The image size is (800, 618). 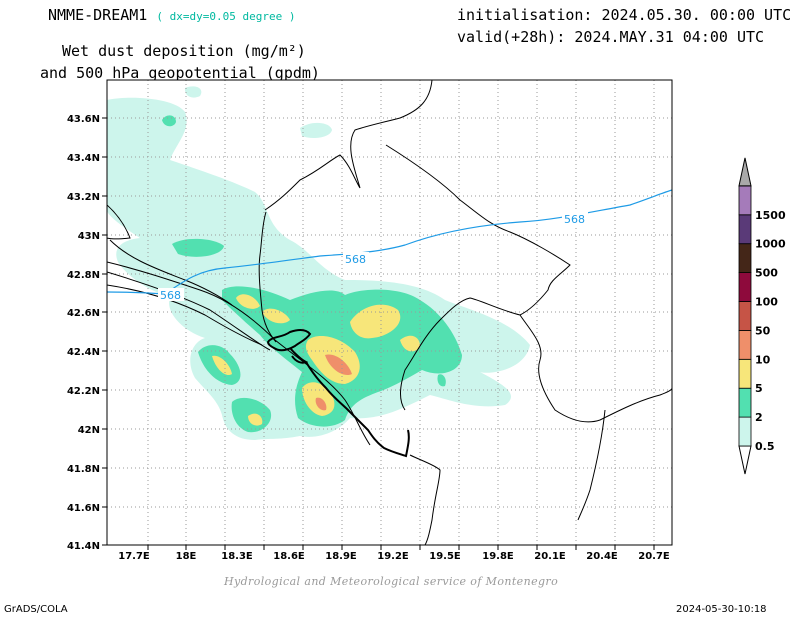 I want to click on valid-time: valid(+28h): 2024.MAY.31 04:00 UTC, so click(x=611, y=37).